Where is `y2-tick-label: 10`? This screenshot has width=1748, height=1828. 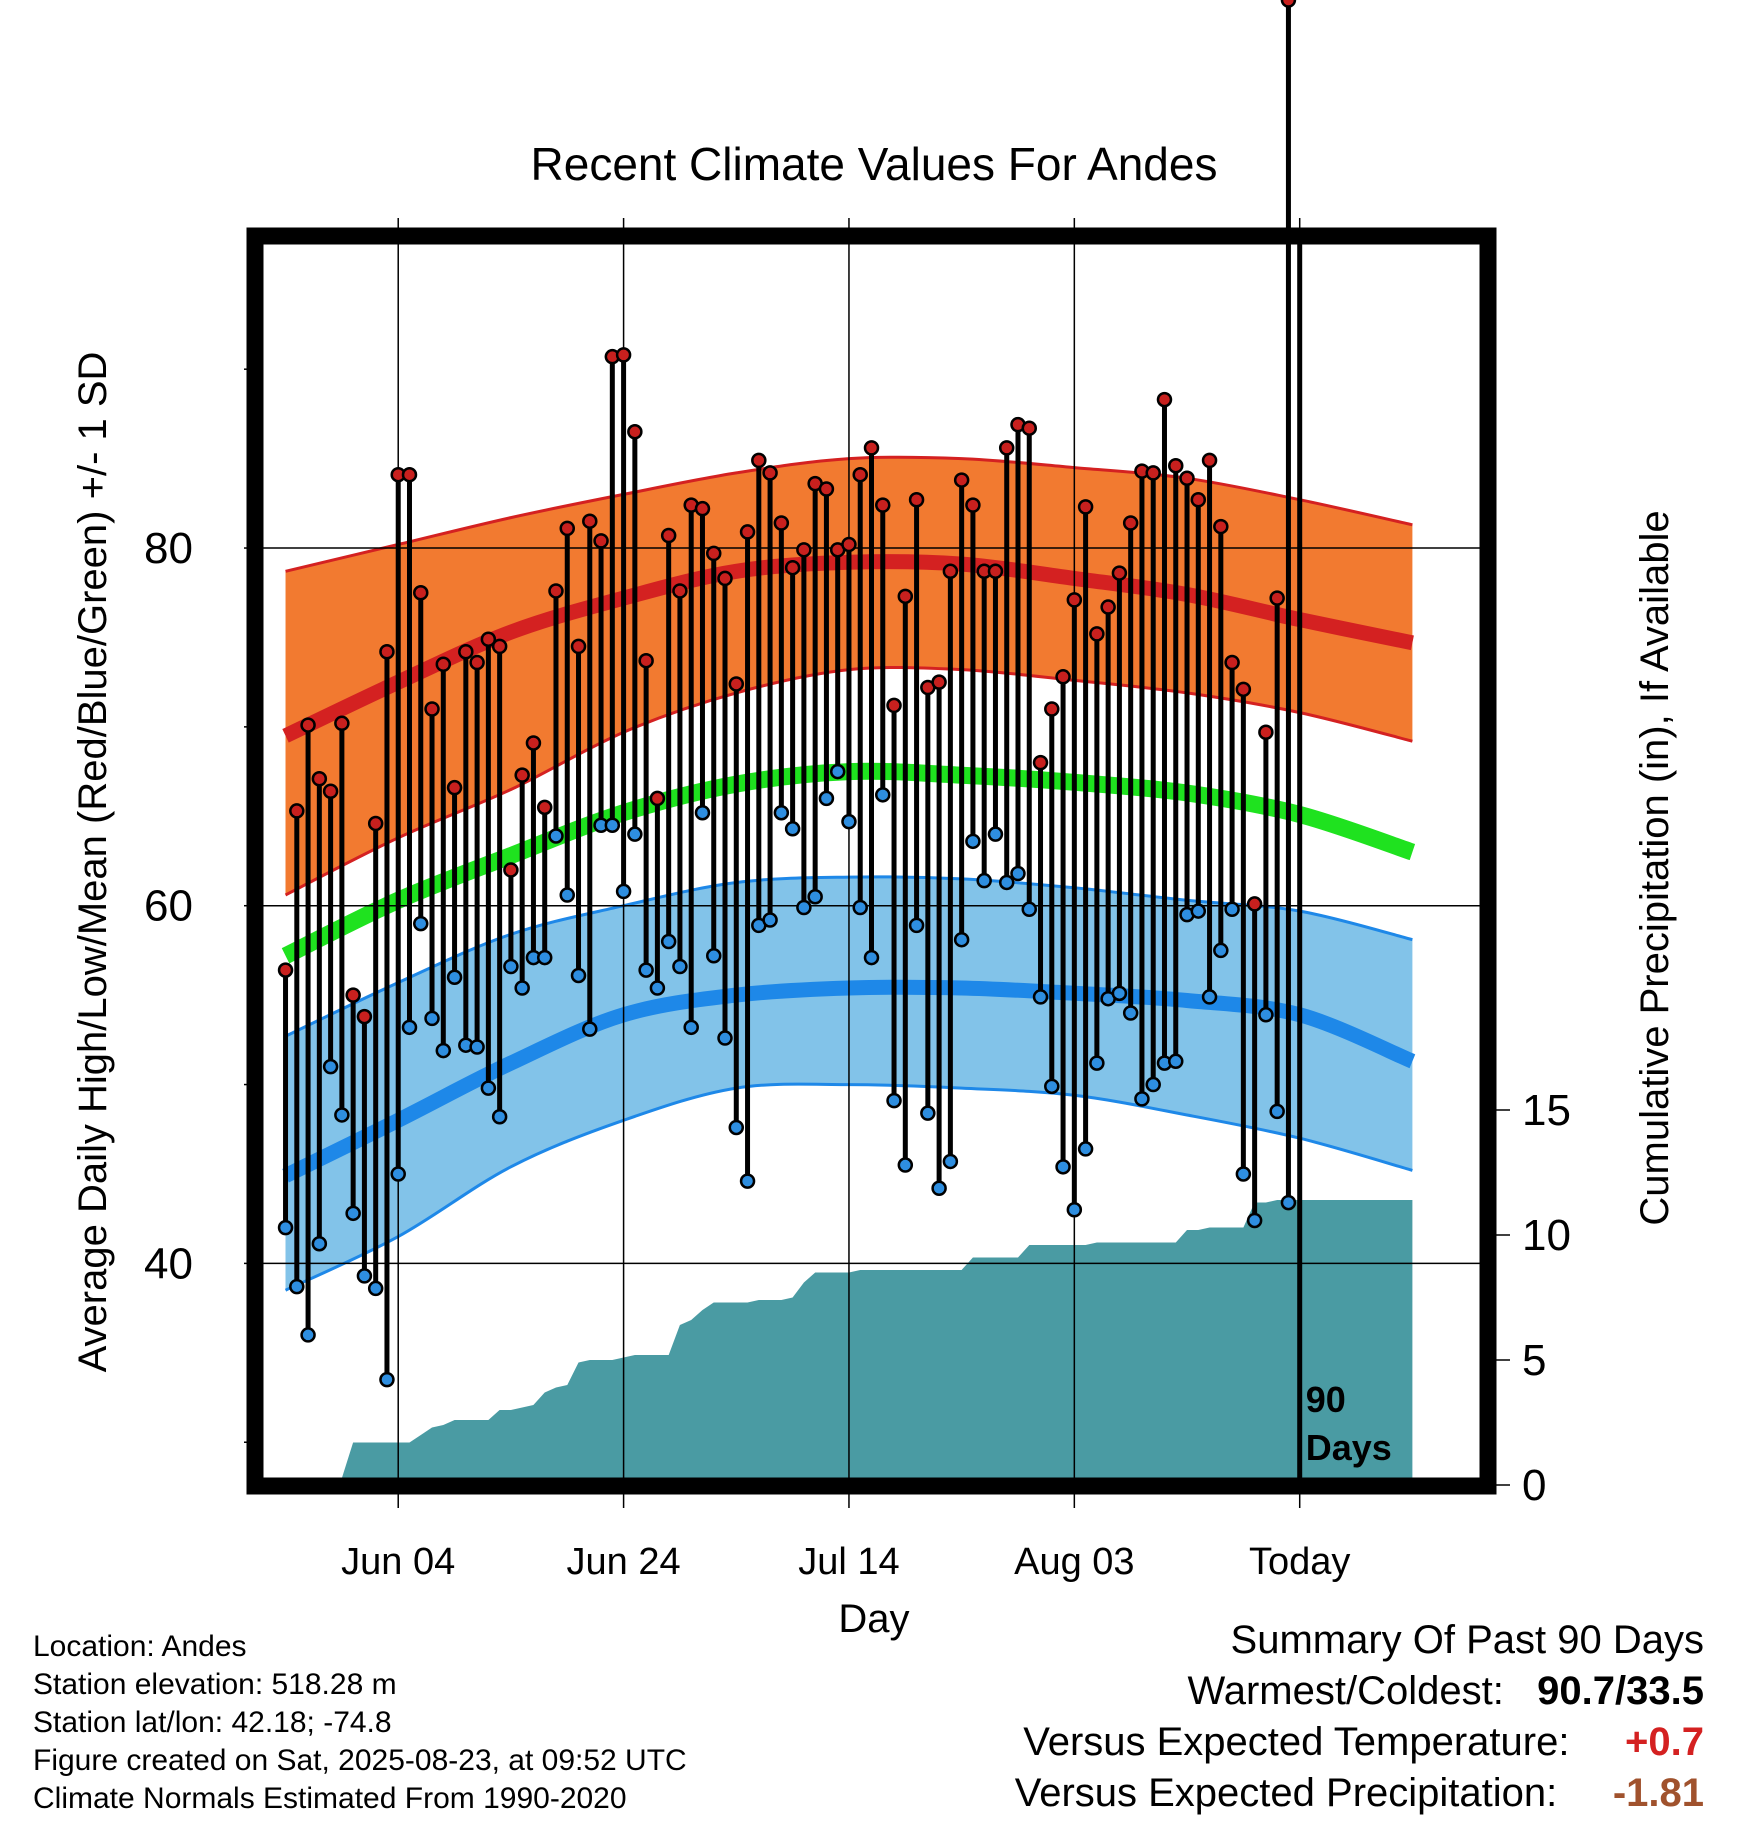 y2-tick-label: 10 is located at coordinates (1546, 1235).